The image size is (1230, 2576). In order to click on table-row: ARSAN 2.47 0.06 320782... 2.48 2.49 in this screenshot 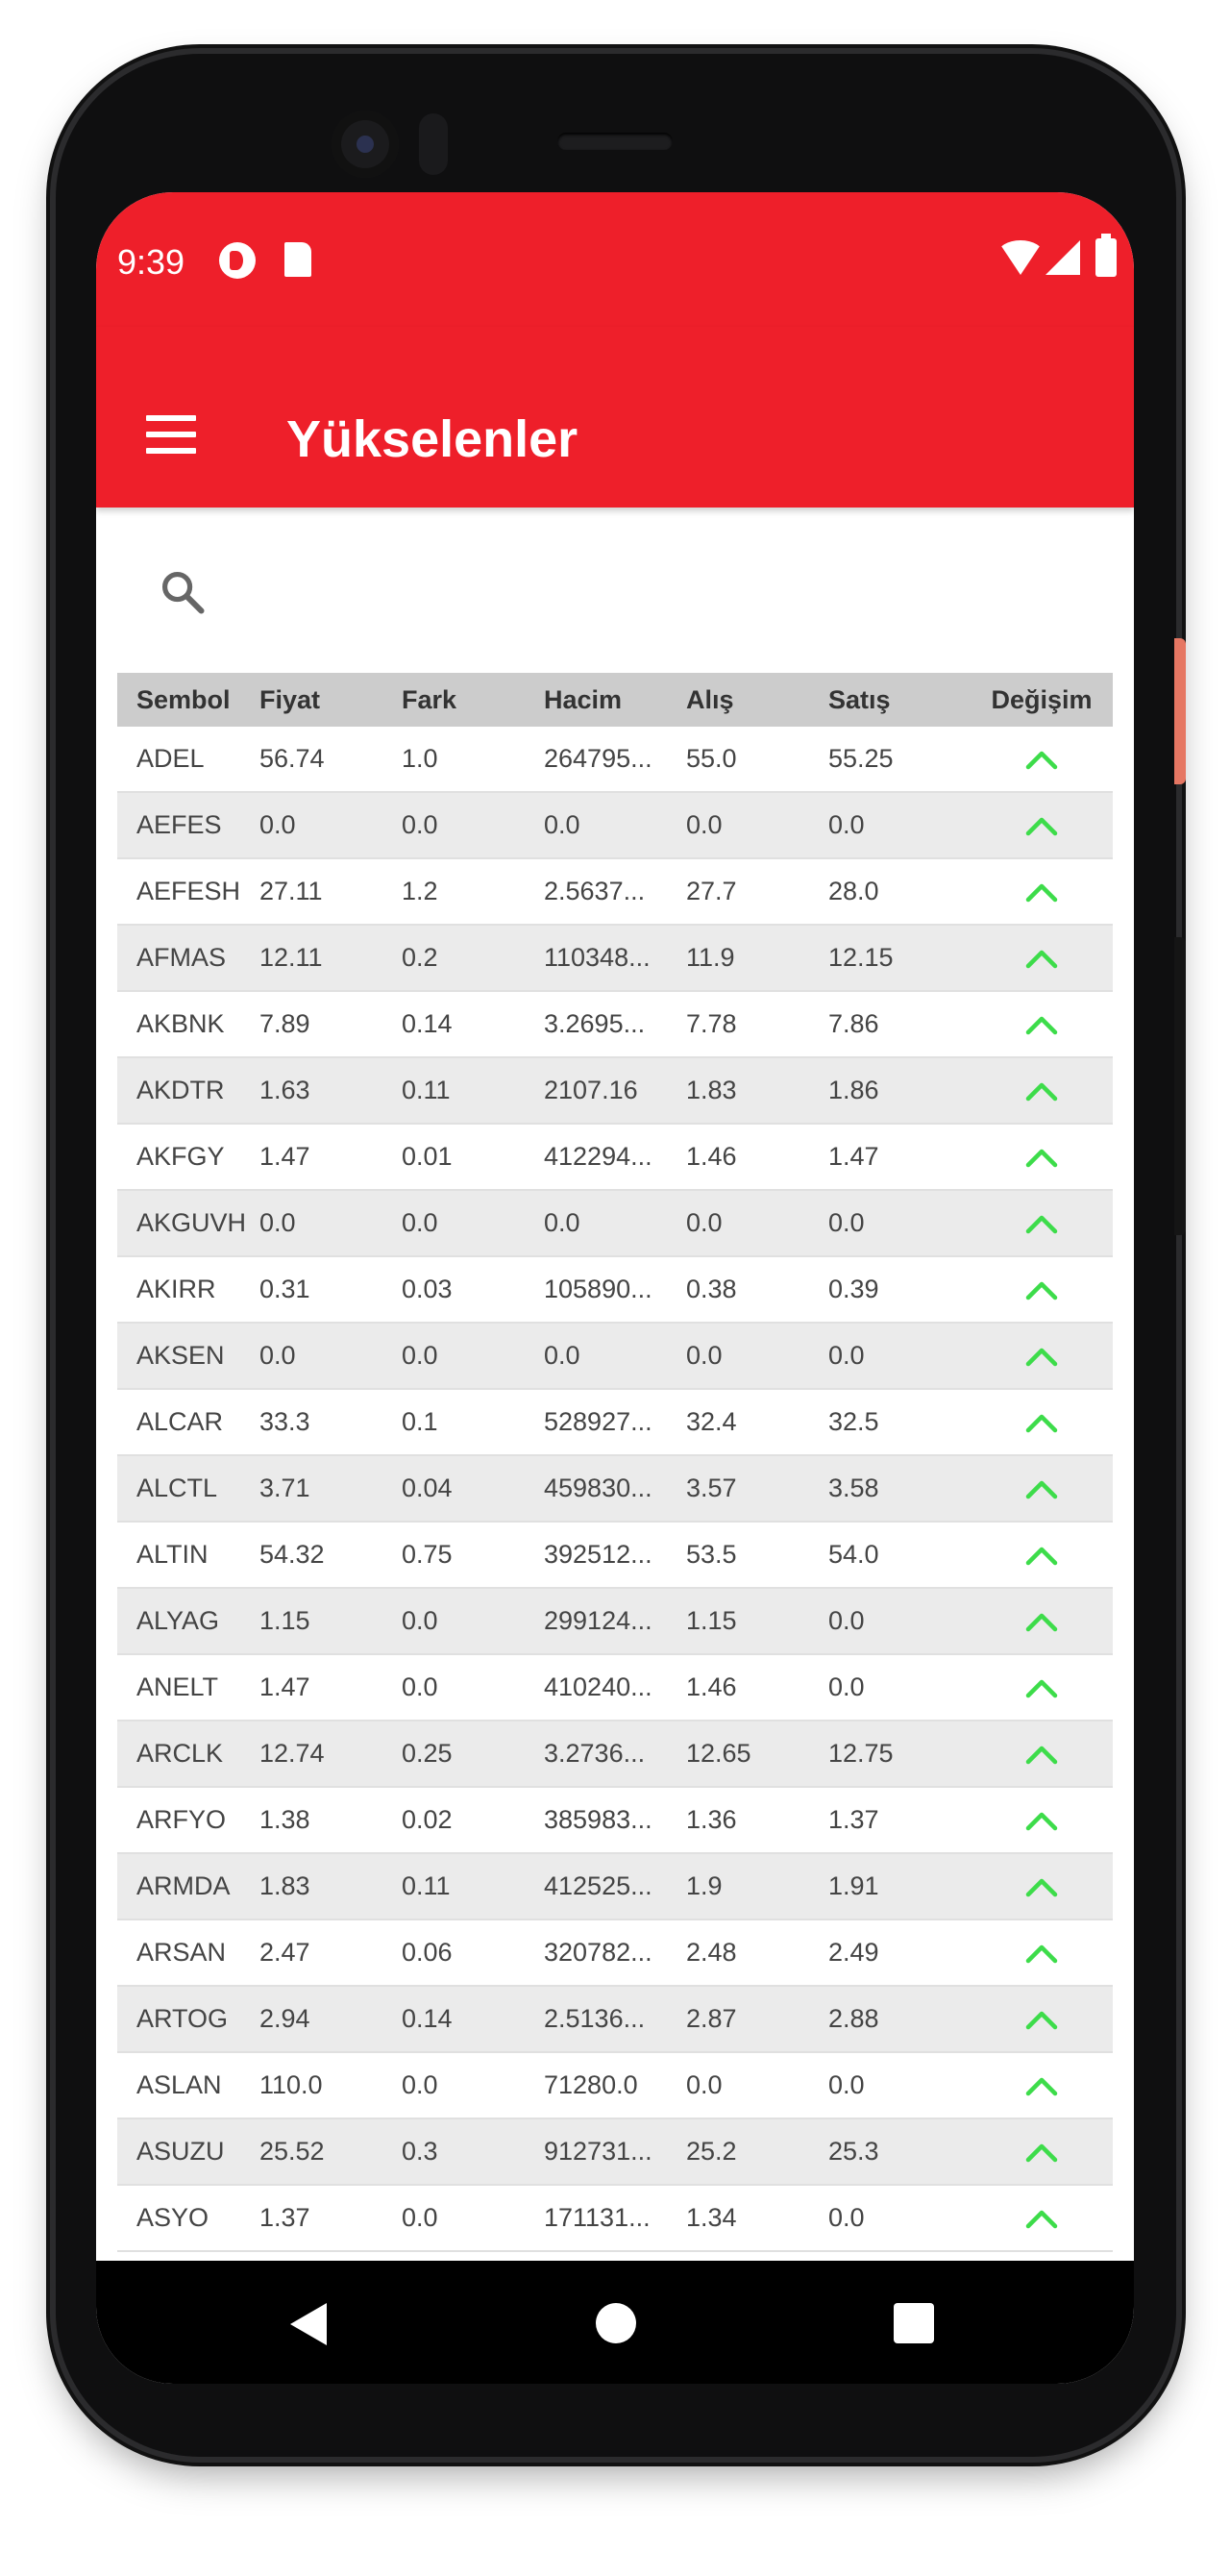, I will do `click(615, 1954)`.